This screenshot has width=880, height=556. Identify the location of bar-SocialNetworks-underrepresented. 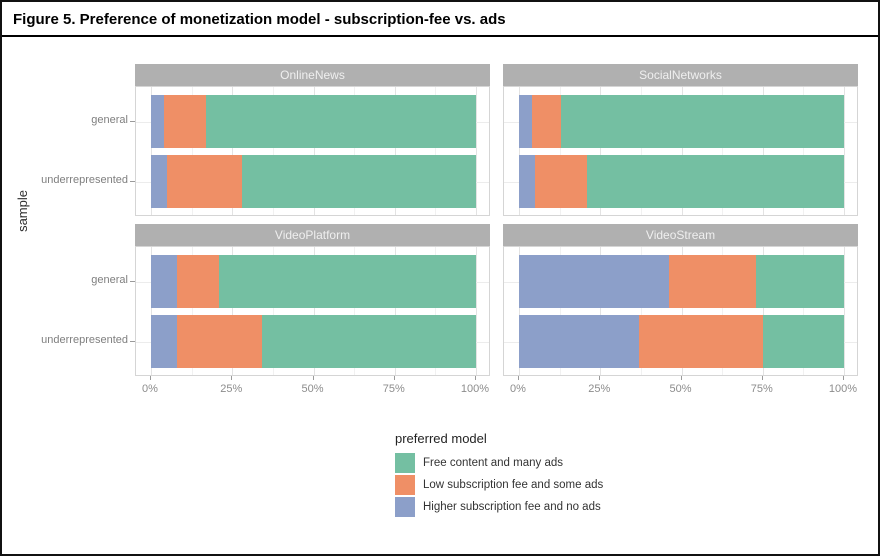
(681, 181).